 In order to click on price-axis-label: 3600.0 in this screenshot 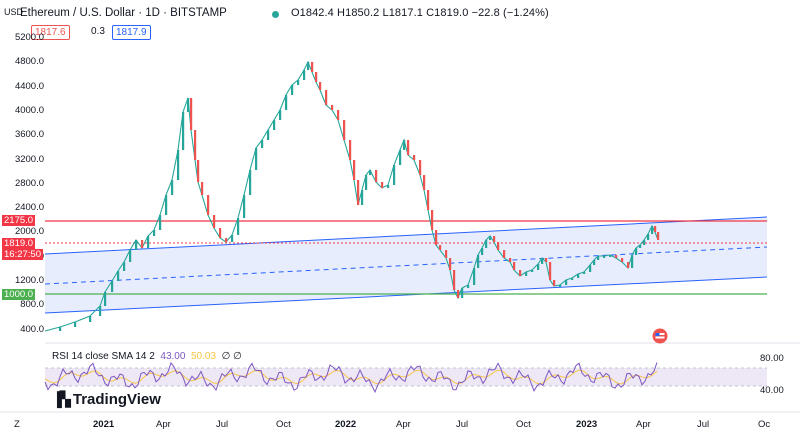, I will do `click(29, 135)`.